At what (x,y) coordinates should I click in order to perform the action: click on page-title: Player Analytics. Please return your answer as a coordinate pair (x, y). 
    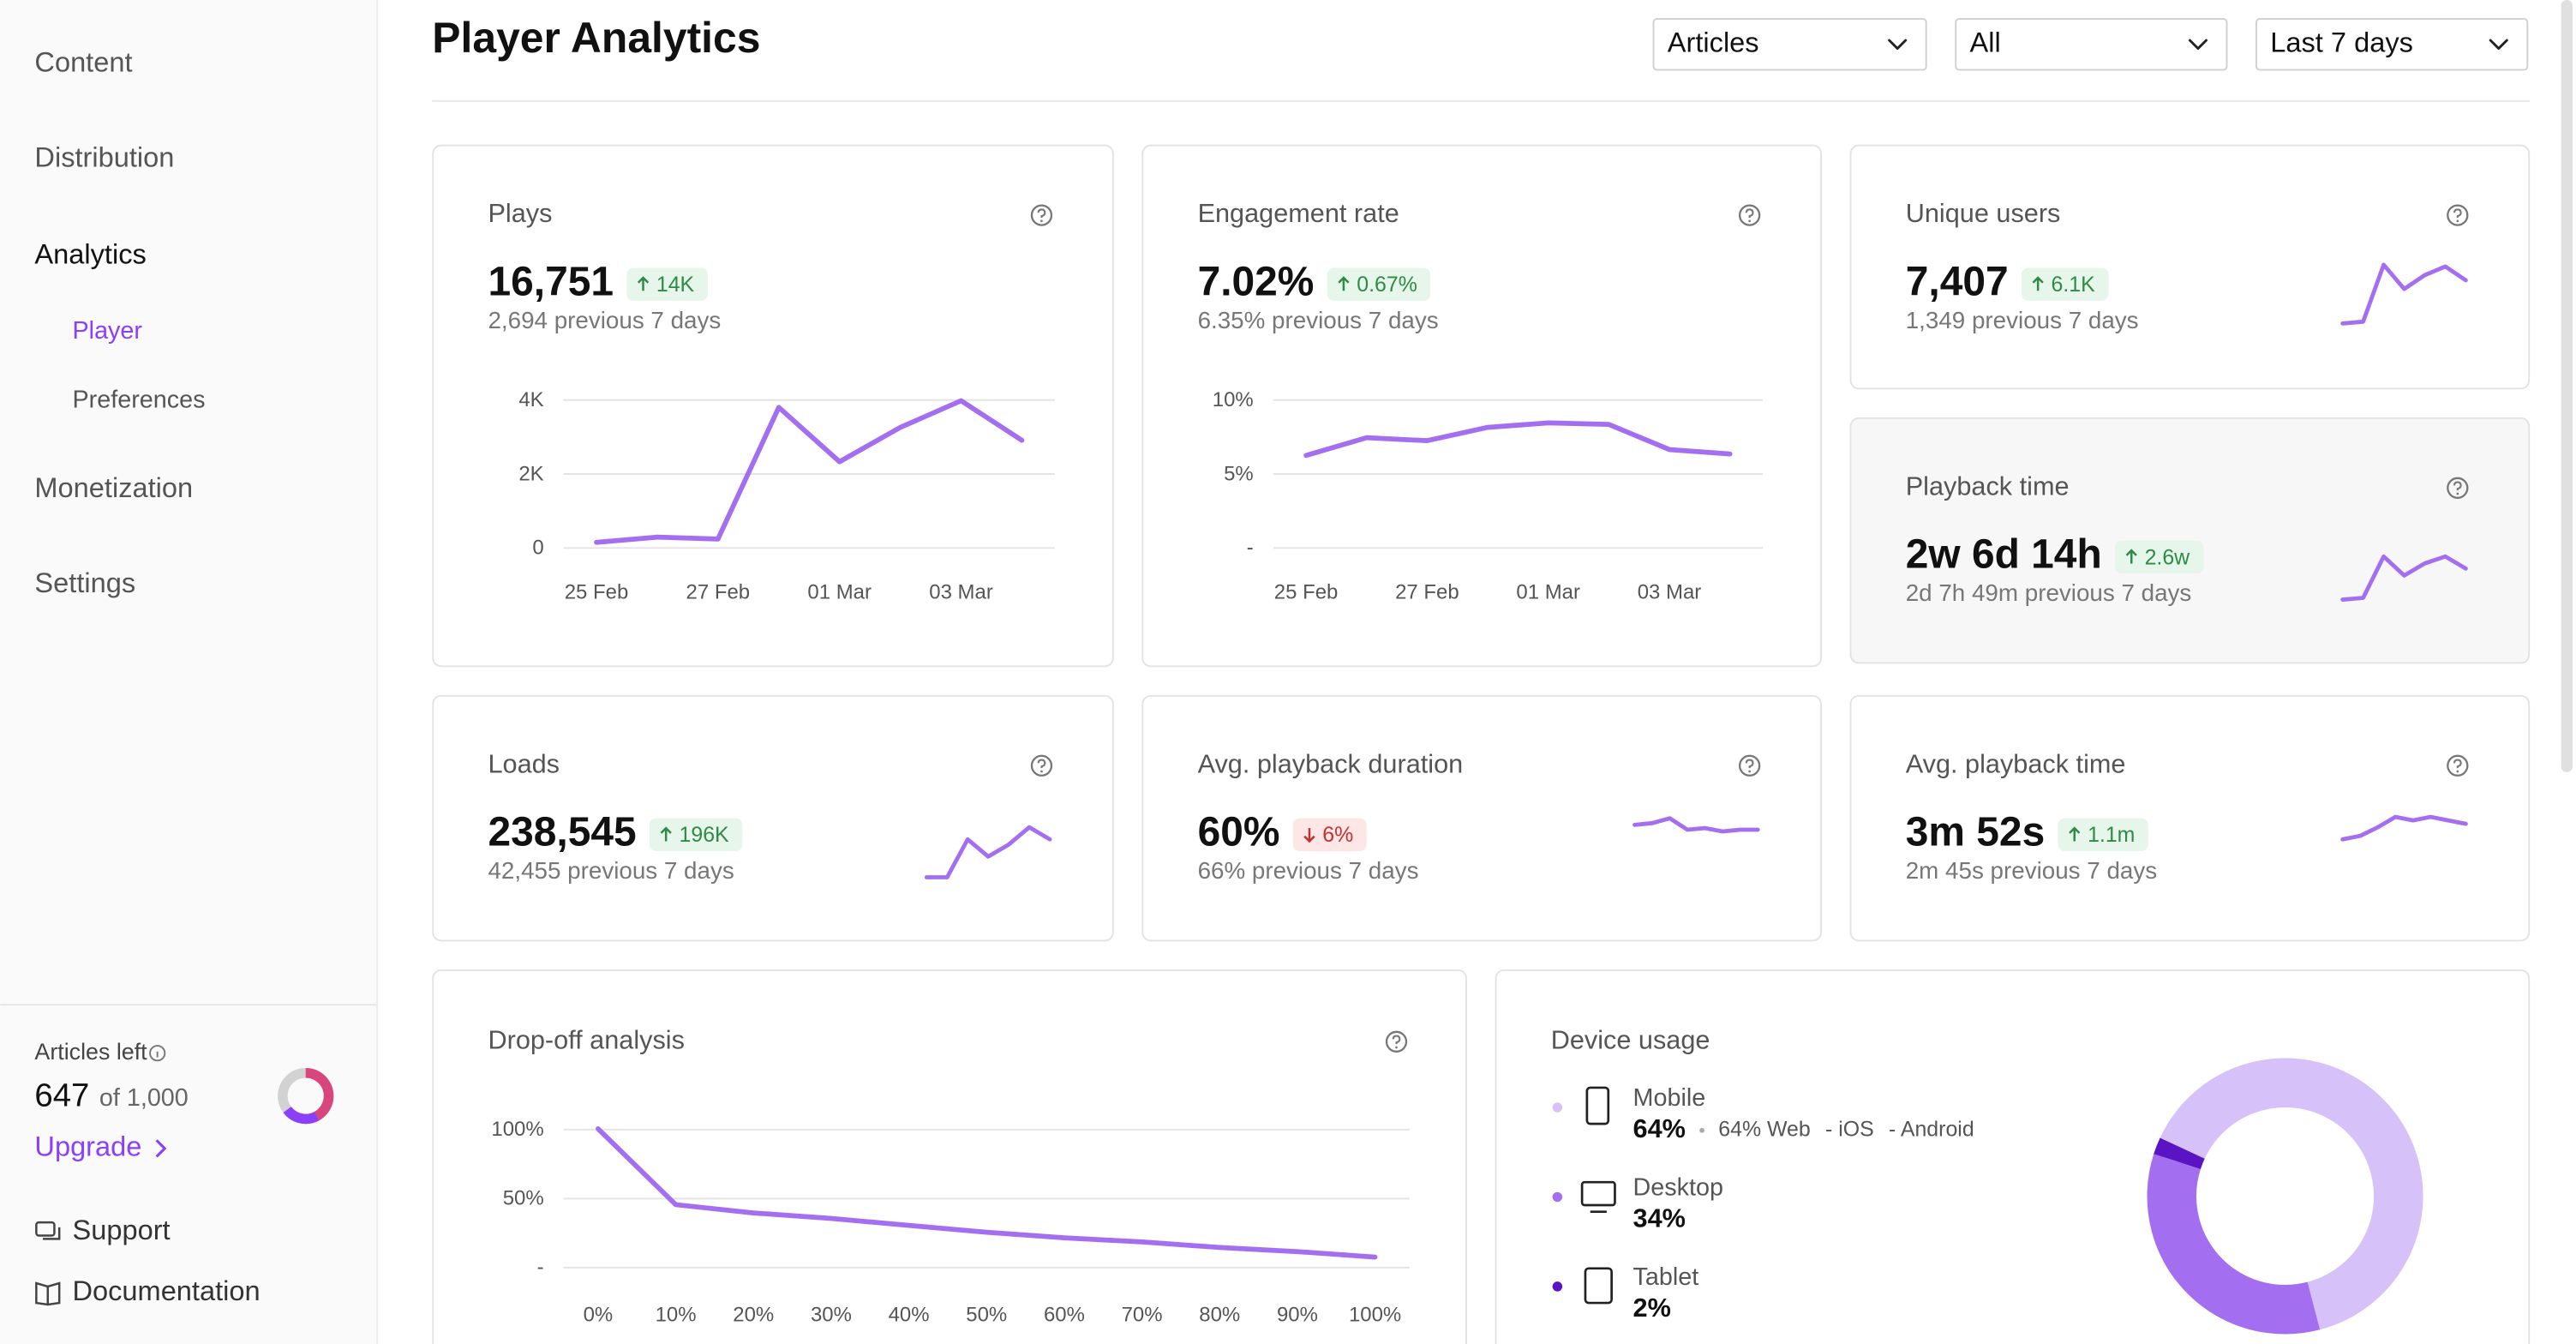
    Looking at the image, I should click on (596, 38).